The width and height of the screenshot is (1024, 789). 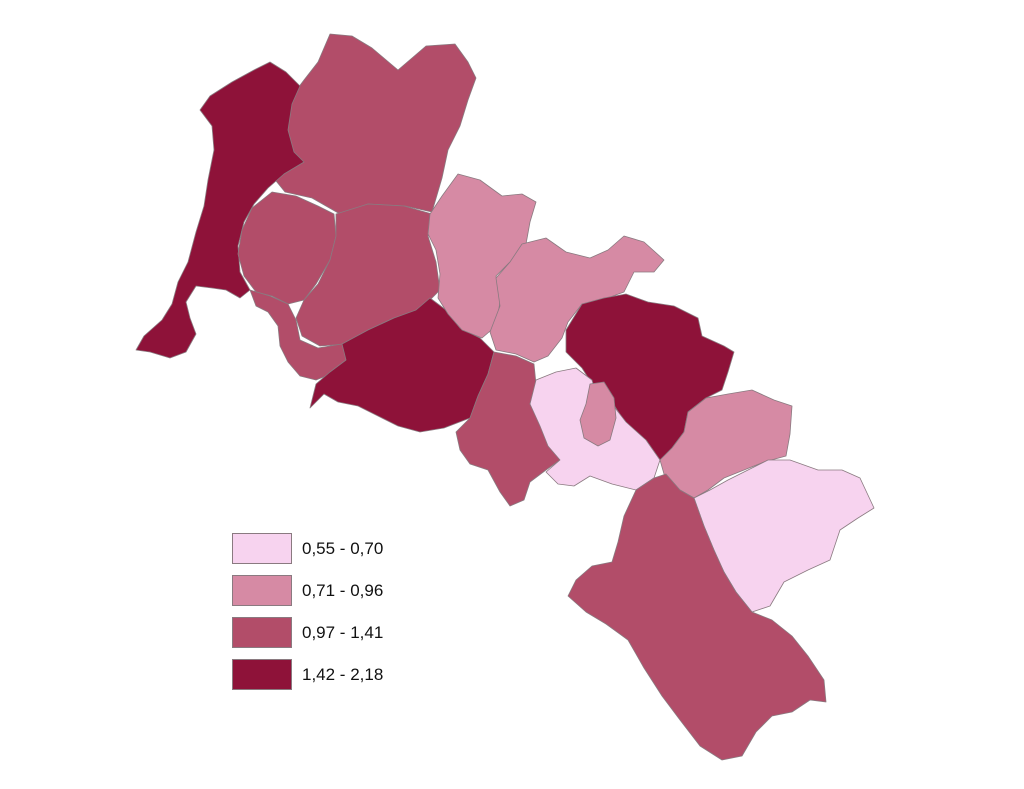 I want to click on legend-label: 0,55 - 0,70, so click(x=343, y=548).